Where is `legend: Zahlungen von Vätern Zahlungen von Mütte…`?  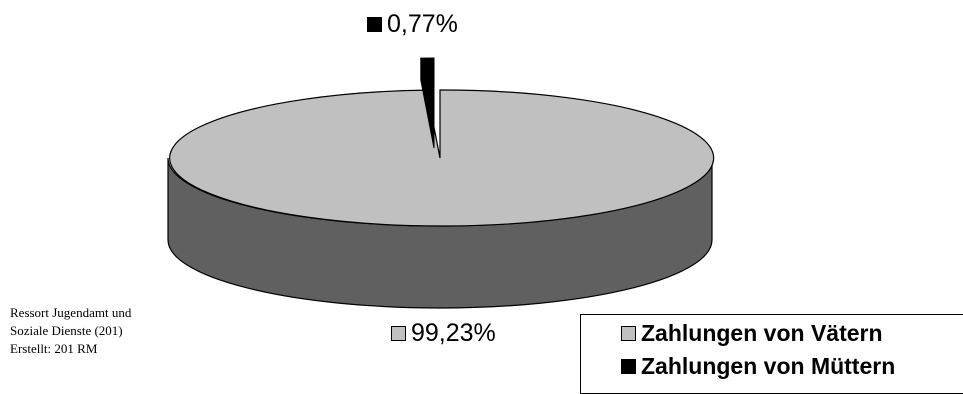 legend: Zahlungen von Vätern Zahlungen von Mütte… is located at coordinates (771, 354).